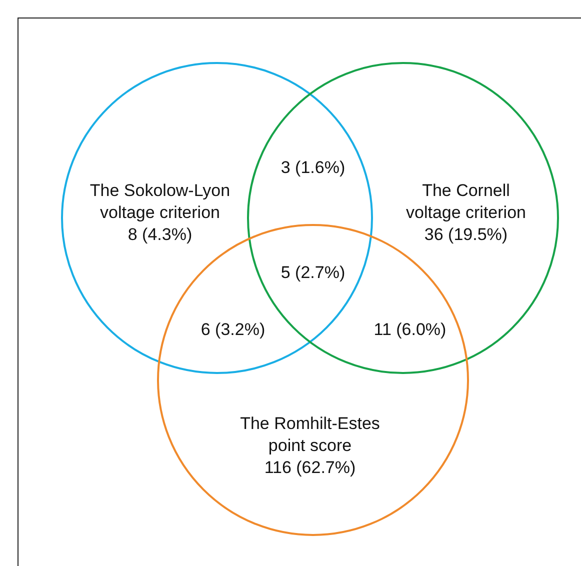  I want to click on data-label: 116 (62.7%), so click(310, 467).